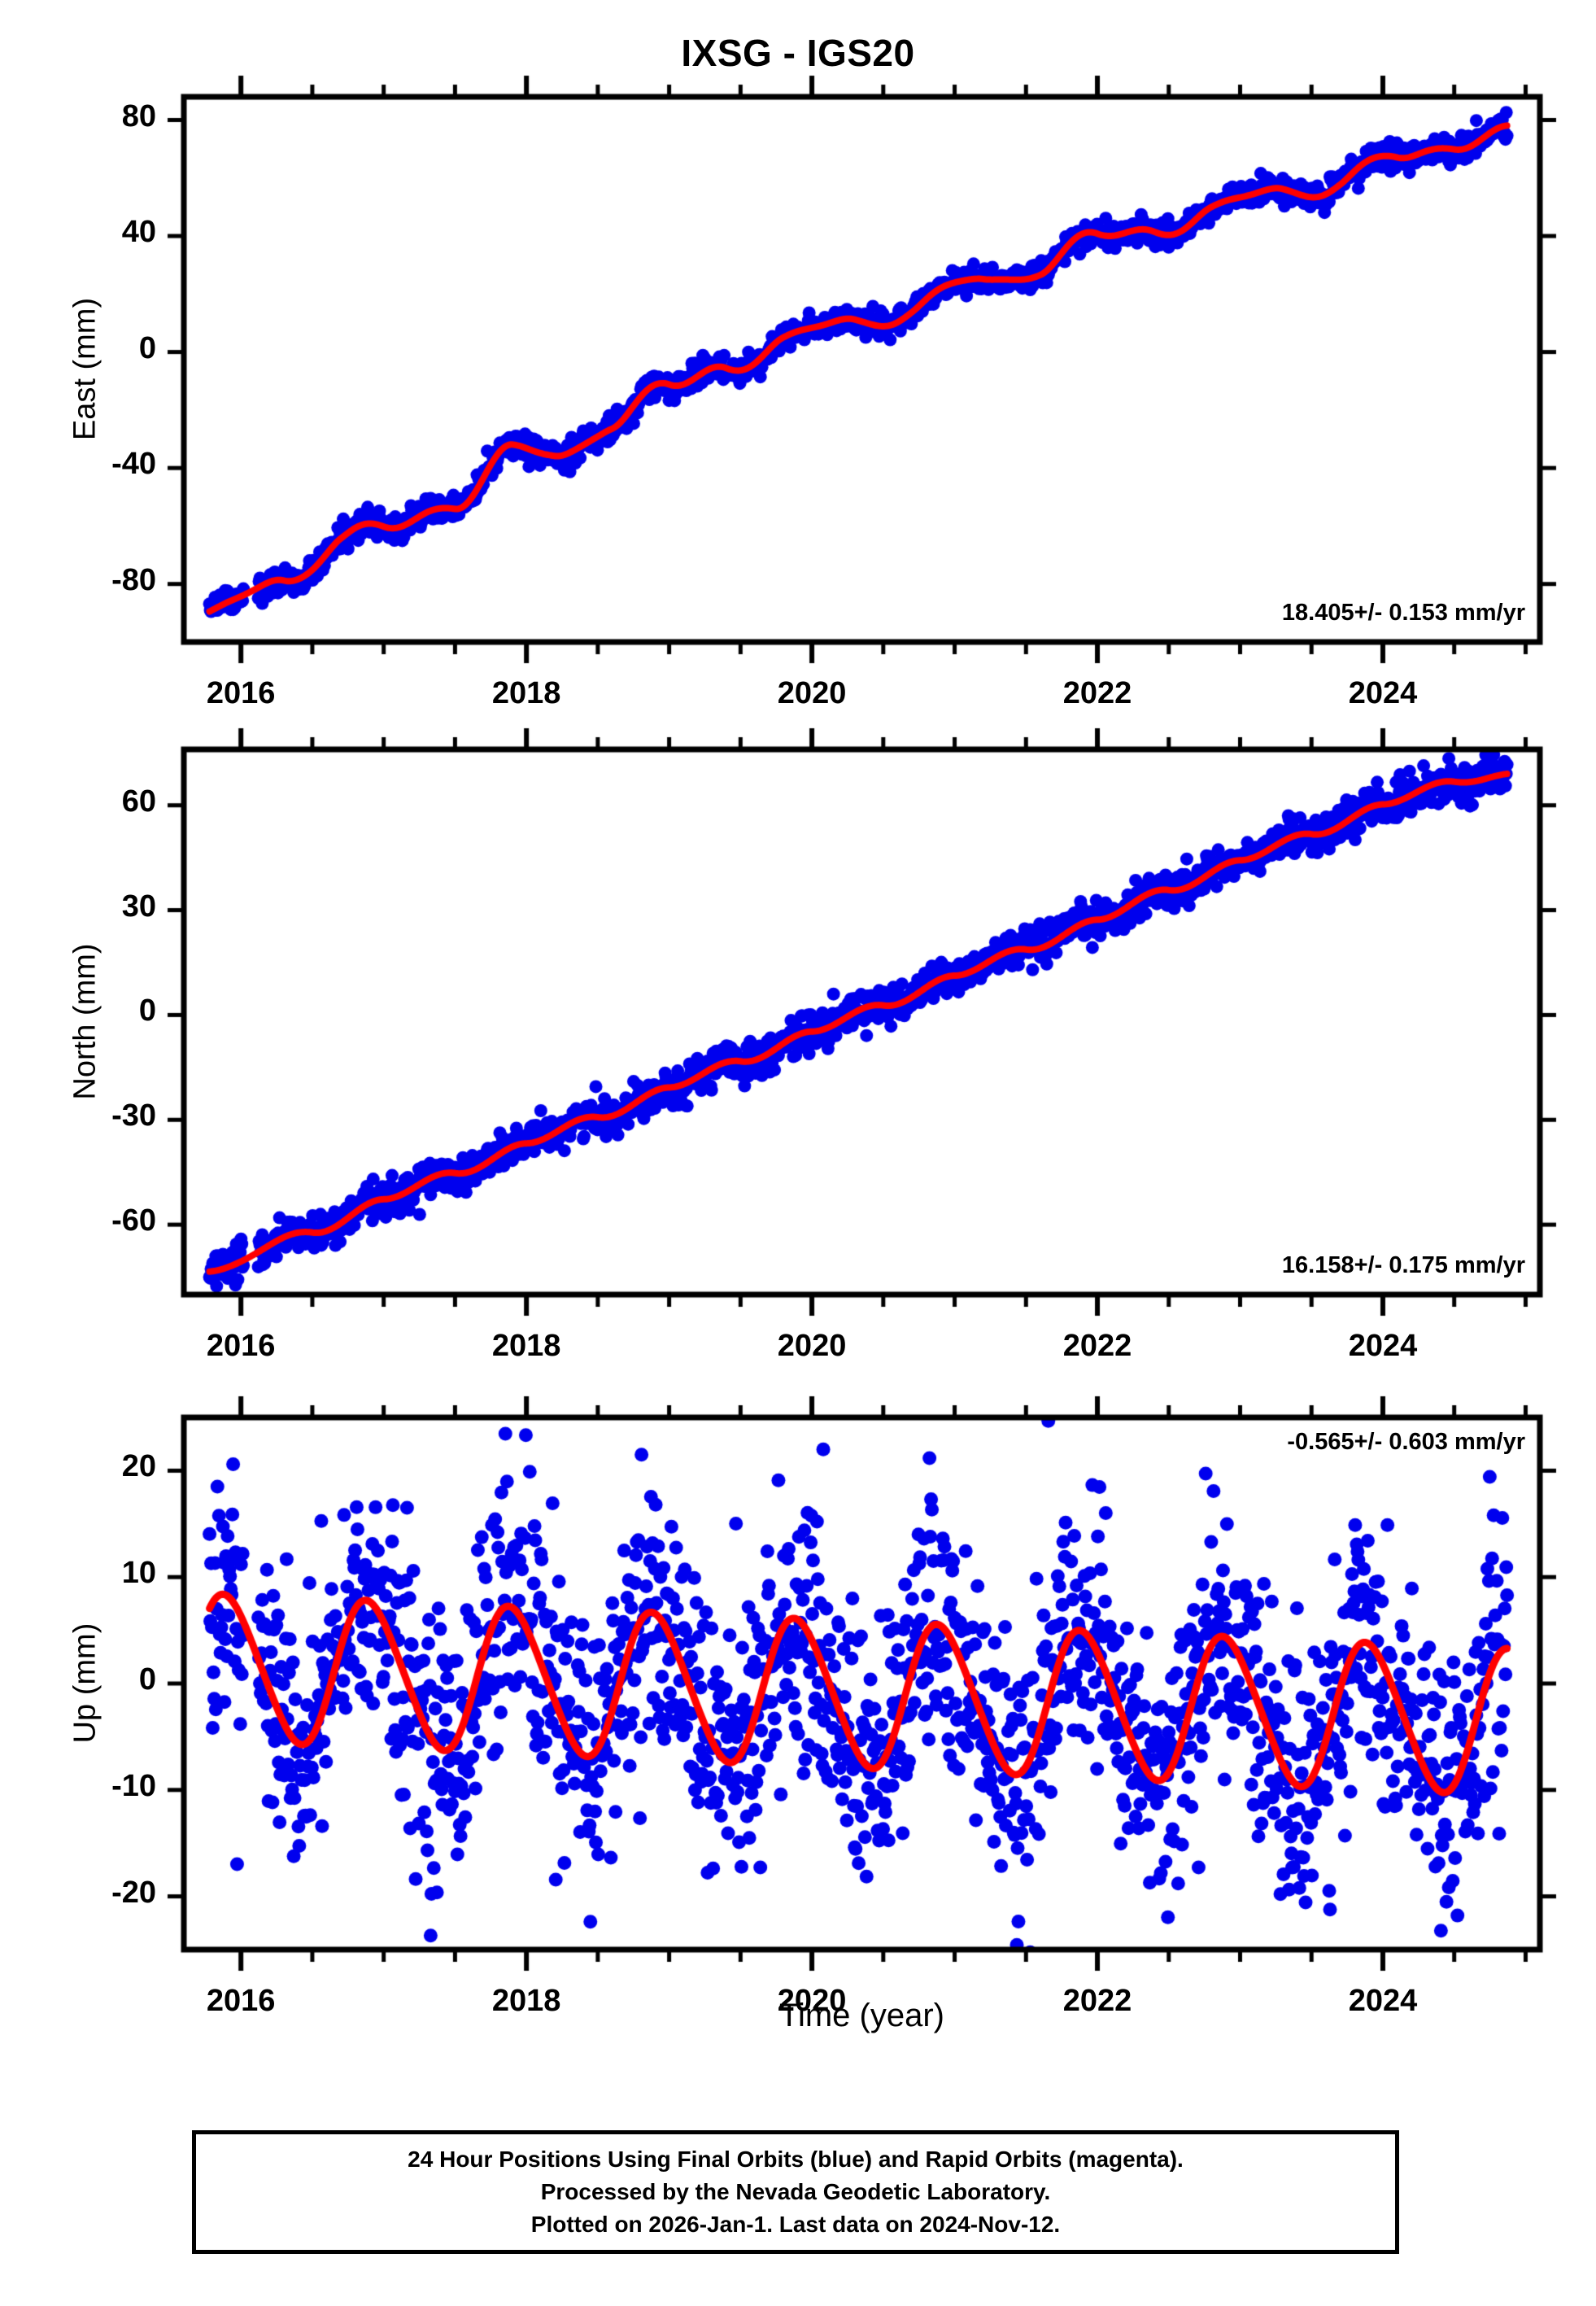  Describe the element at coordinates (85, 1022) in the screenshot. I see `north-axis-label: North (mm)` at that location.